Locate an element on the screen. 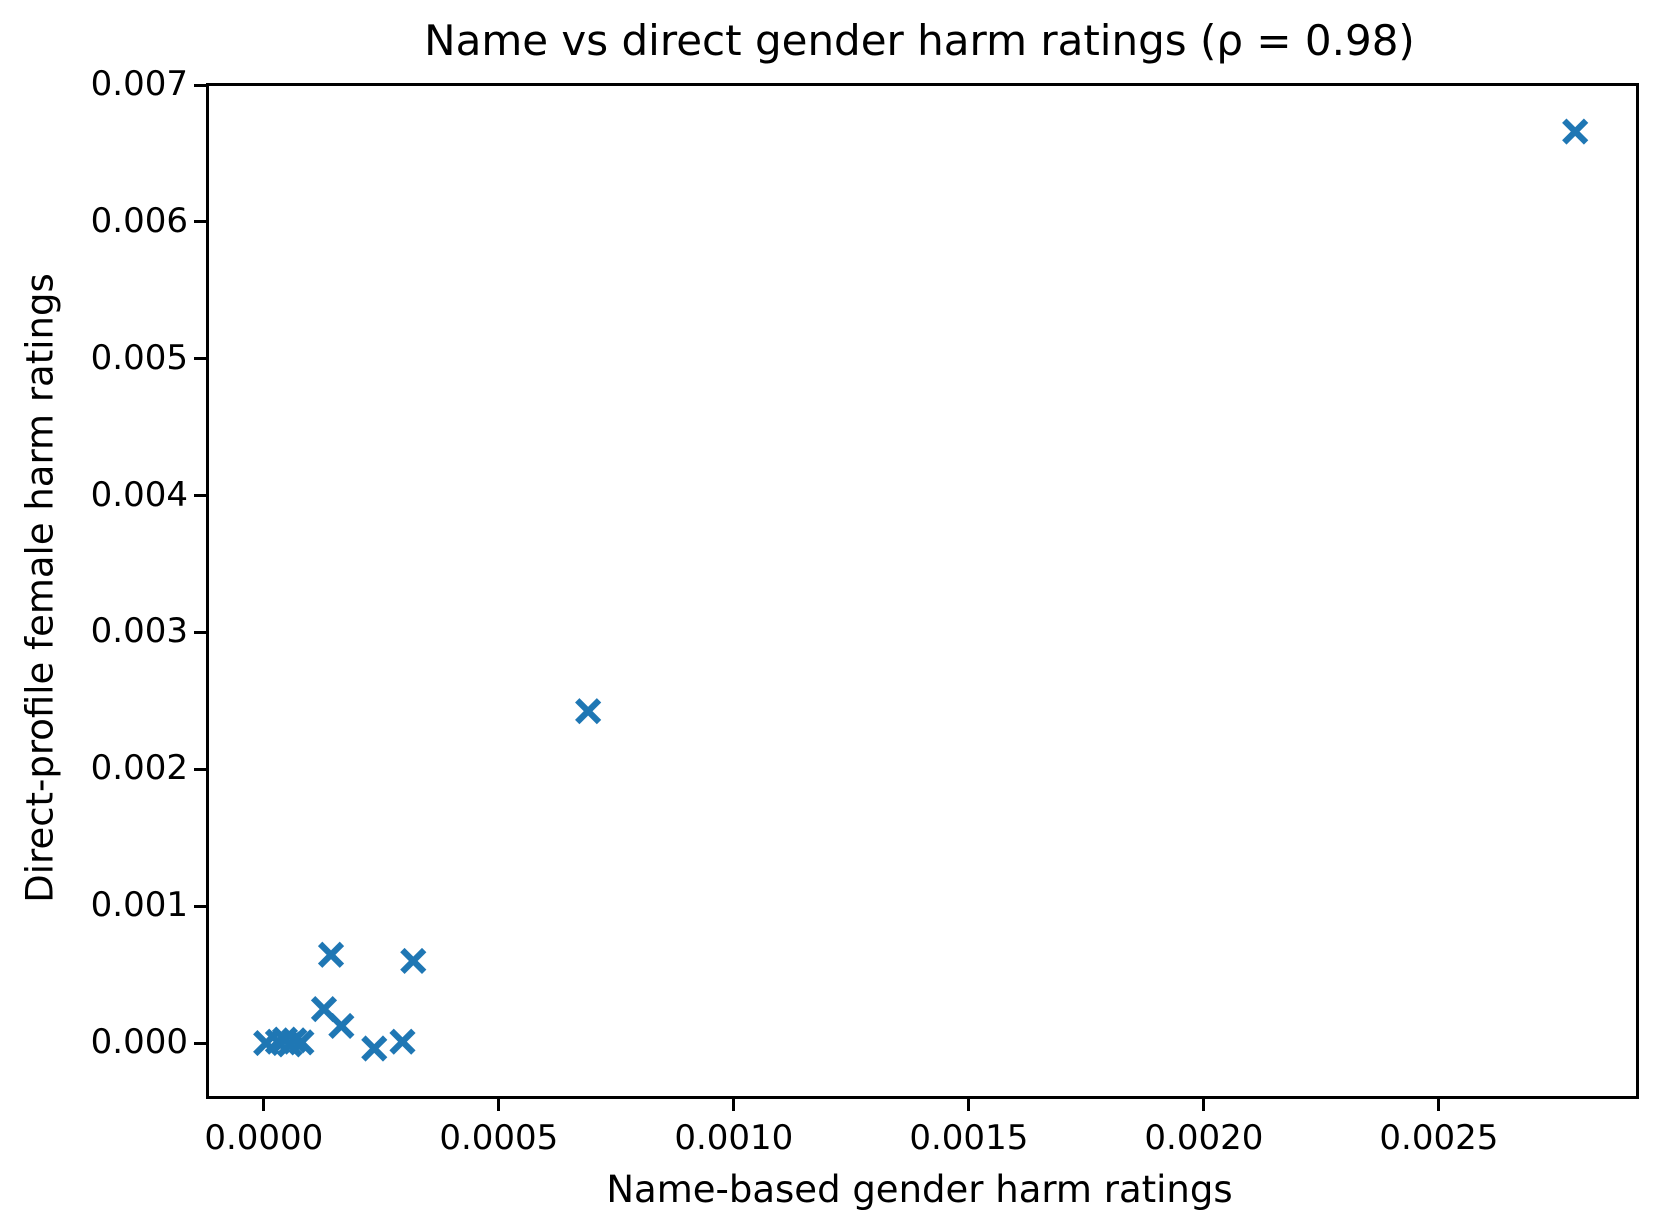  x-axis-label: Name-based gender harm ratings is located at coordinates (919, 1189).